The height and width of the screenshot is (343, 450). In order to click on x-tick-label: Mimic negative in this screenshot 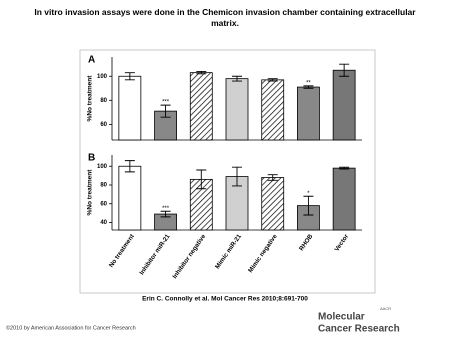, I will do `click(263, 253)`.